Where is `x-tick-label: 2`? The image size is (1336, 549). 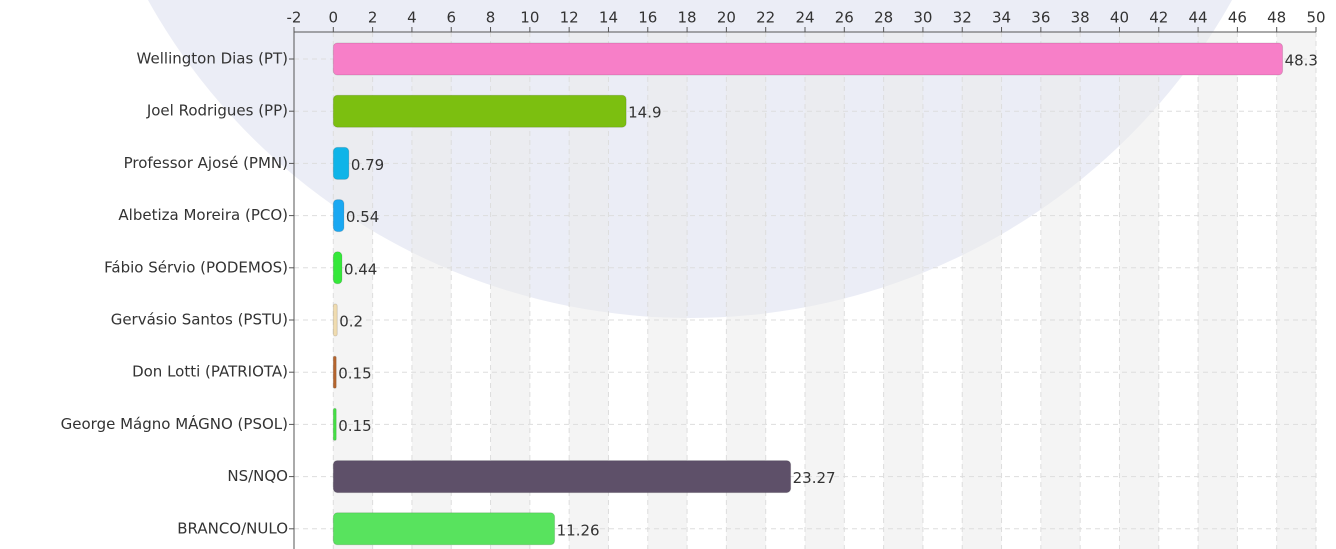
x-tick-label: 2 is located at coordinates (373, 18).